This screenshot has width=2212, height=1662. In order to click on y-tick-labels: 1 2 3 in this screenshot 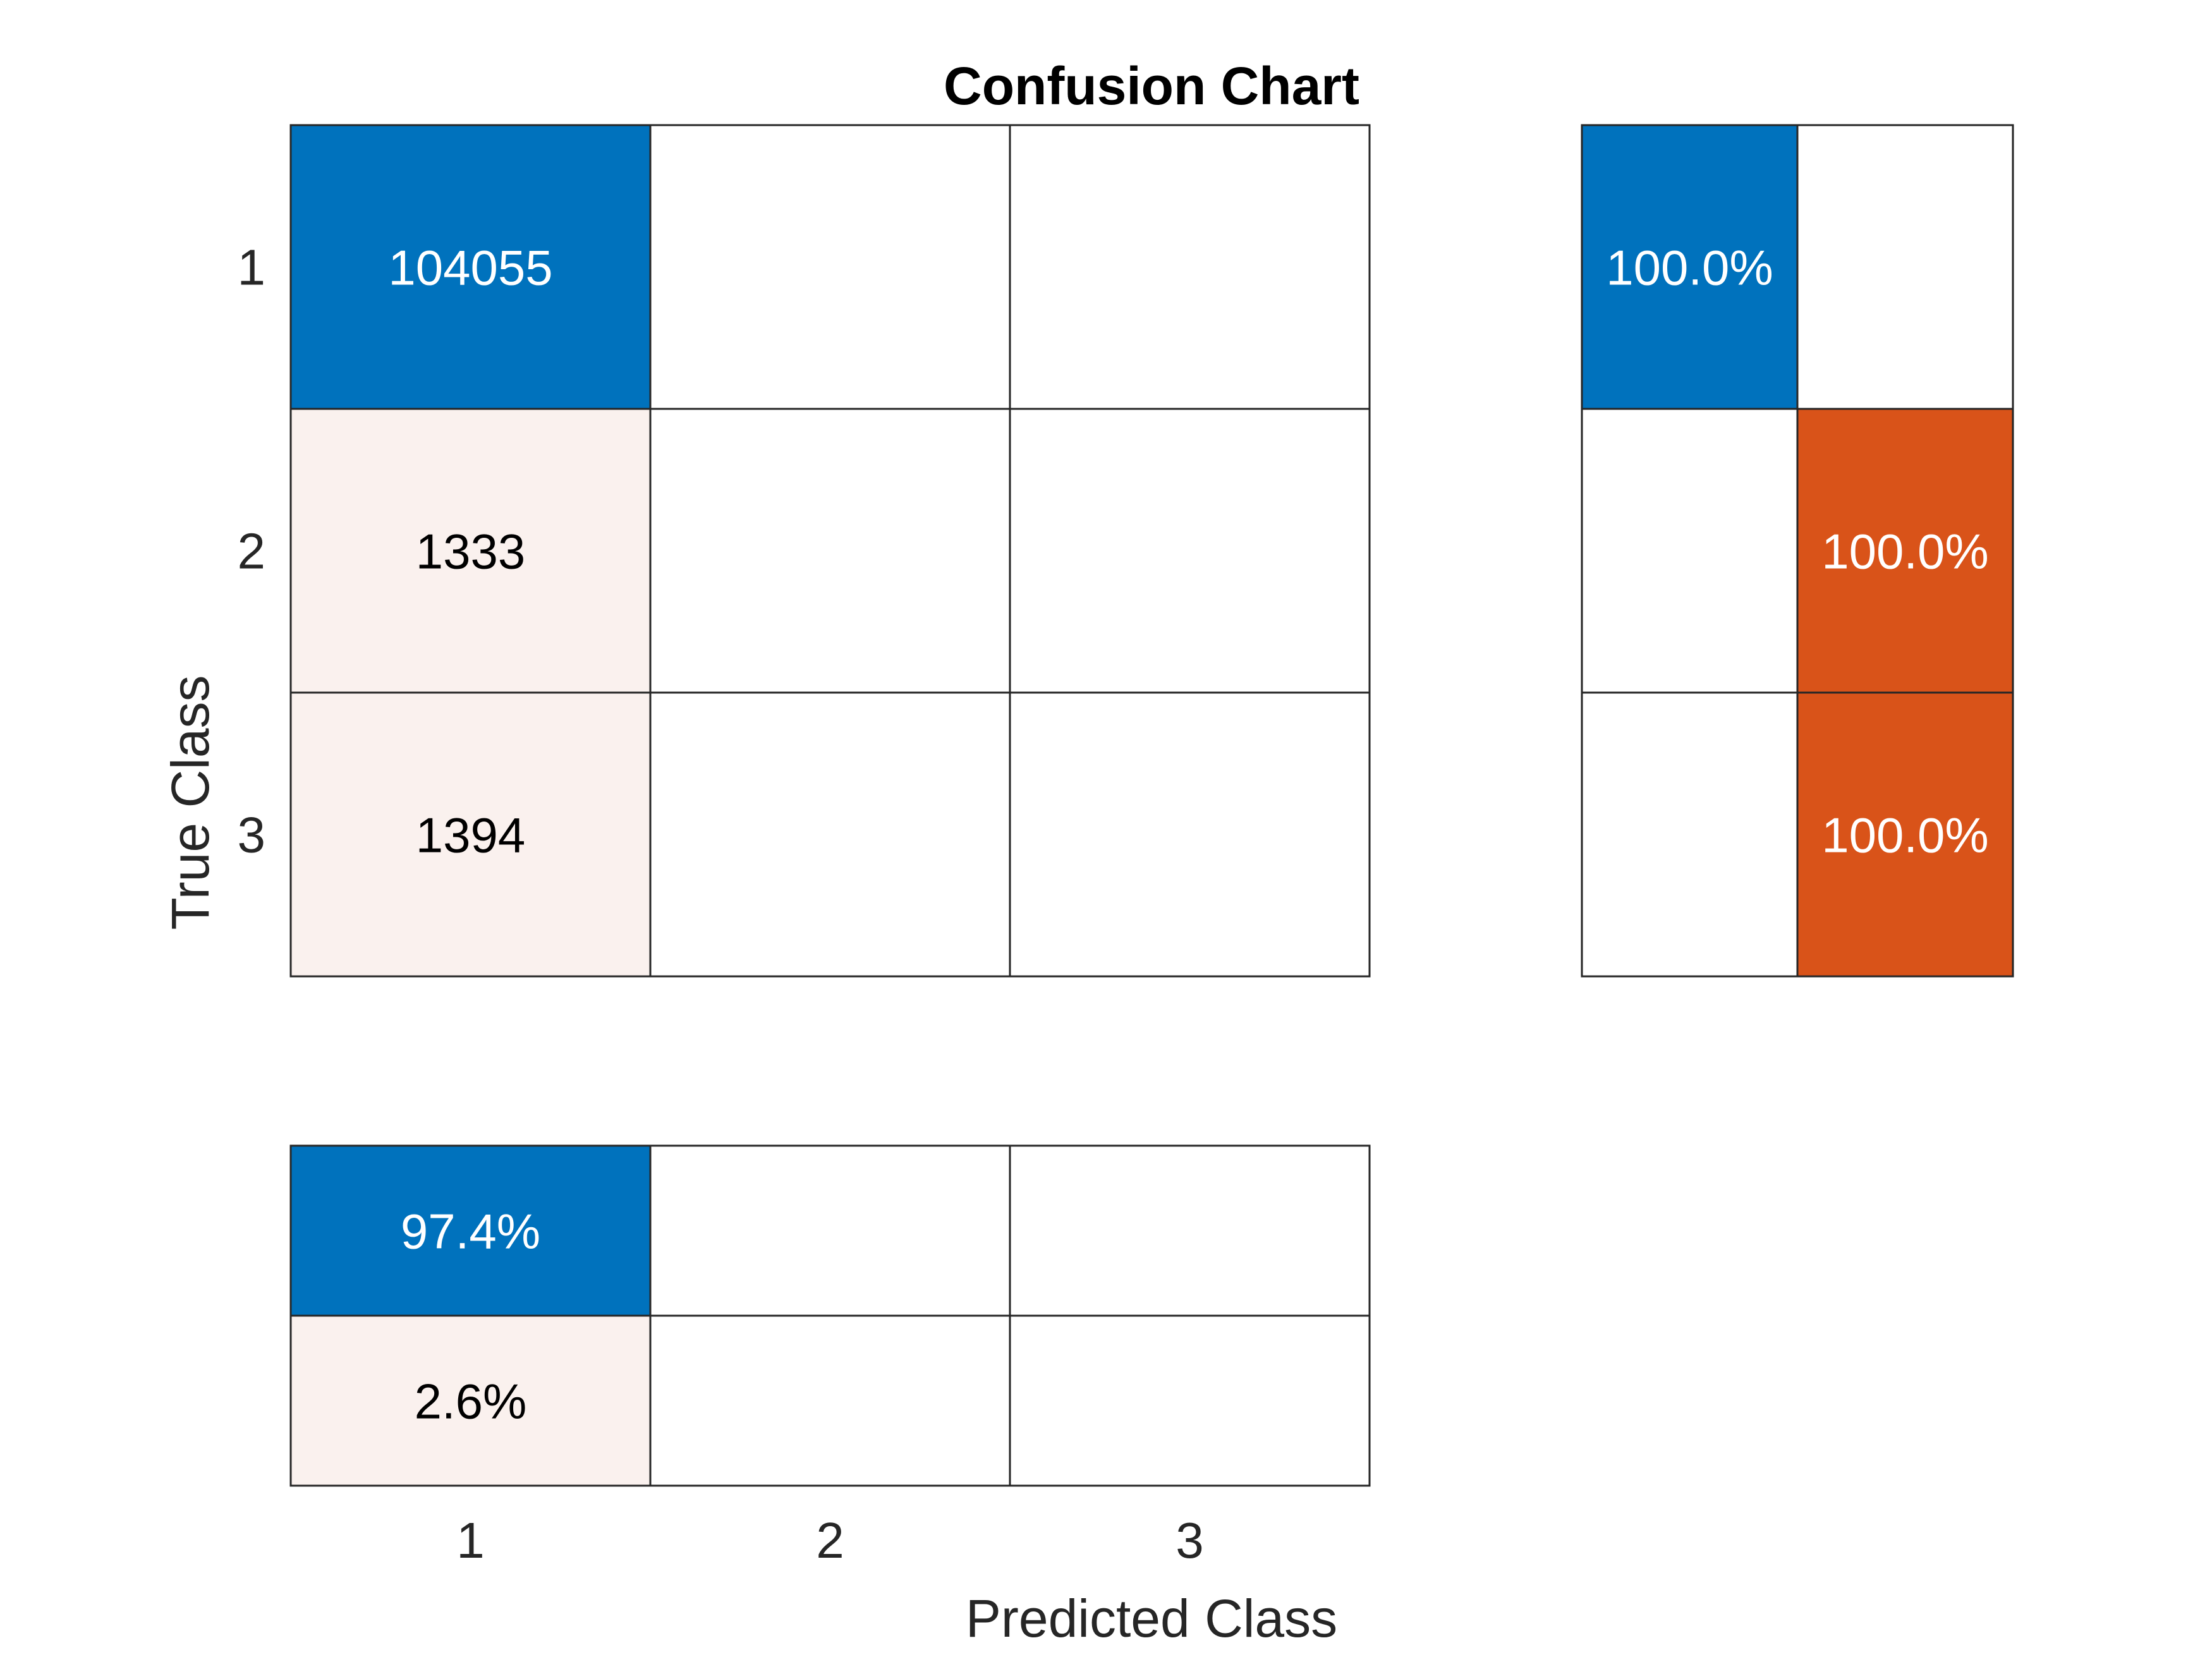, I will do `click(252, 551)`.